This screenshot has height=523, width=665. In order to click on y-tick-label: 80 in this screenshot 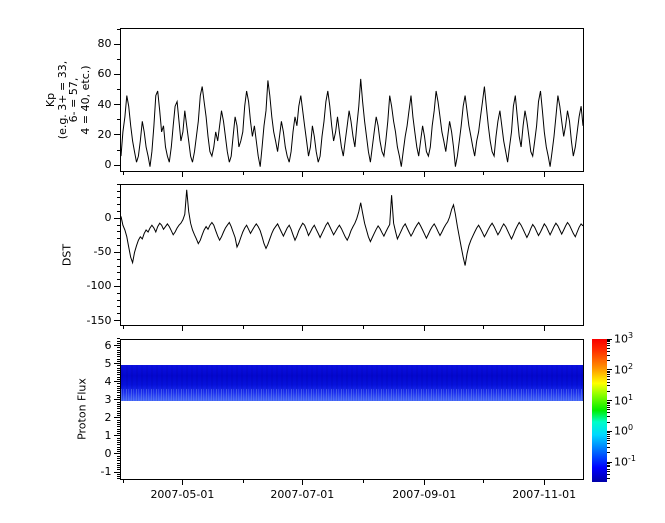, I will do `click(104, 44)`.